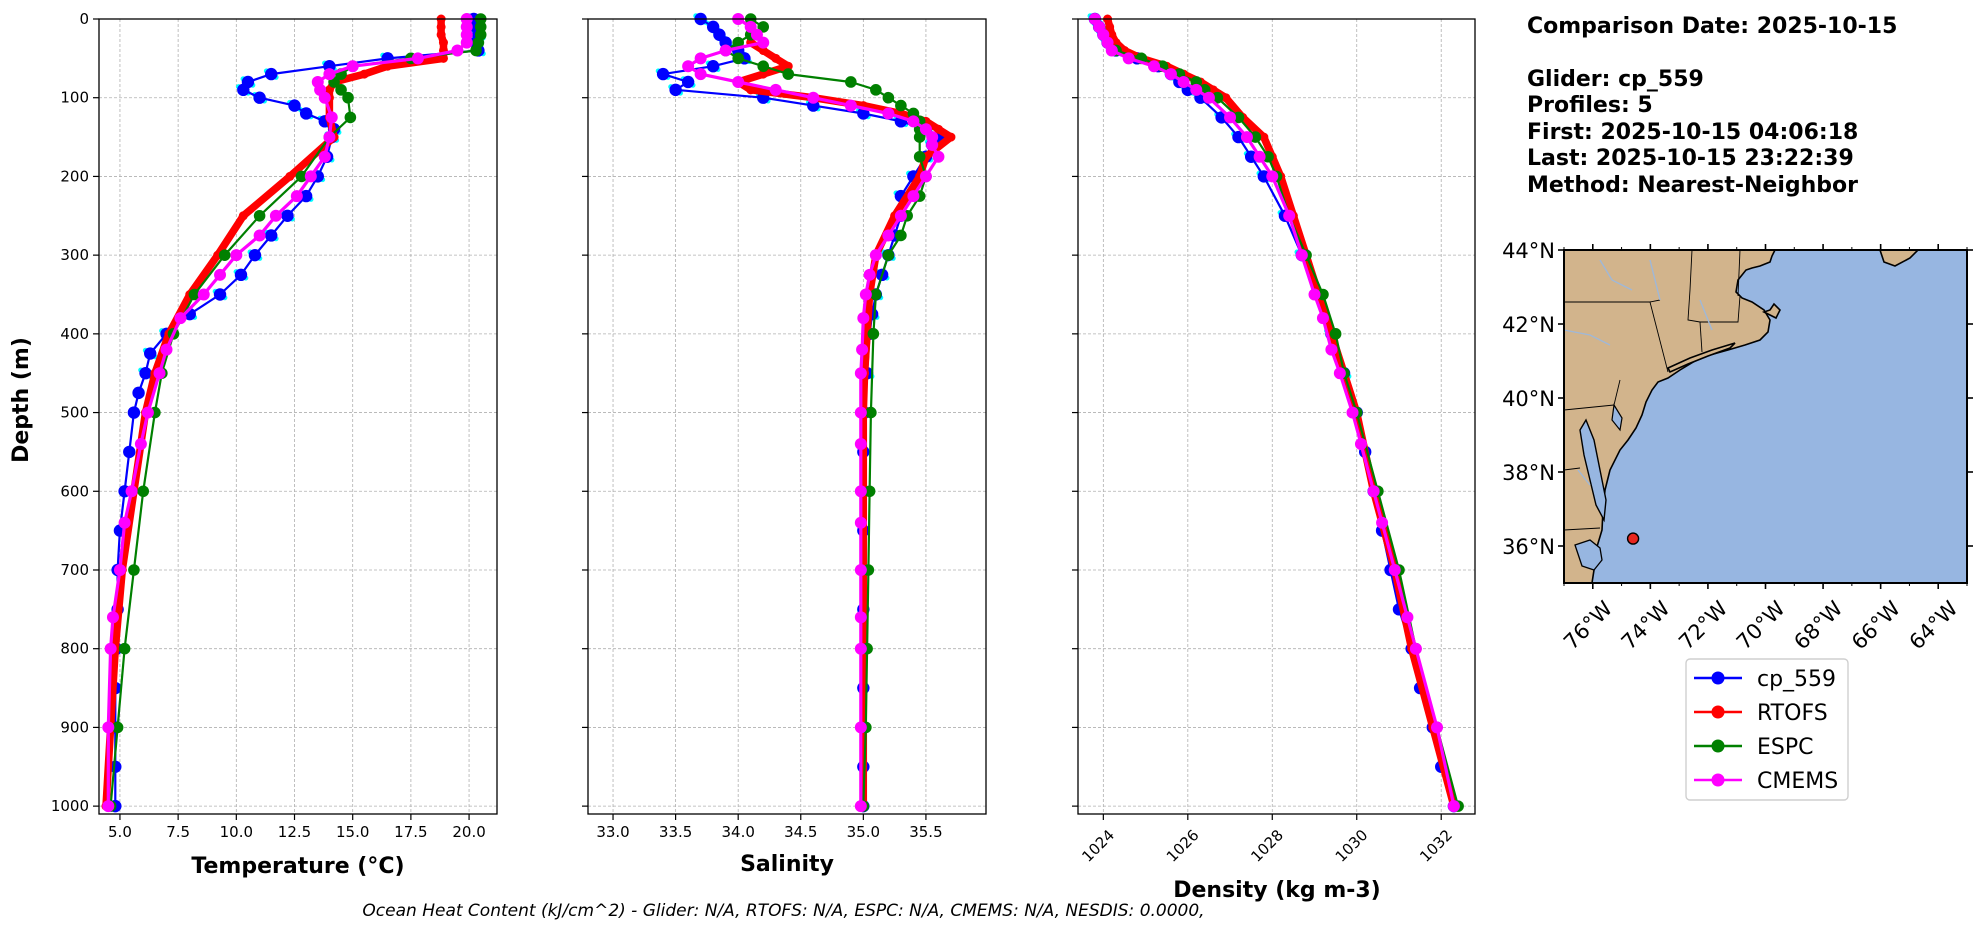 The image size is (1980, 934). I want to click on lon-tick-label: 70°W, so click(1761, 625).